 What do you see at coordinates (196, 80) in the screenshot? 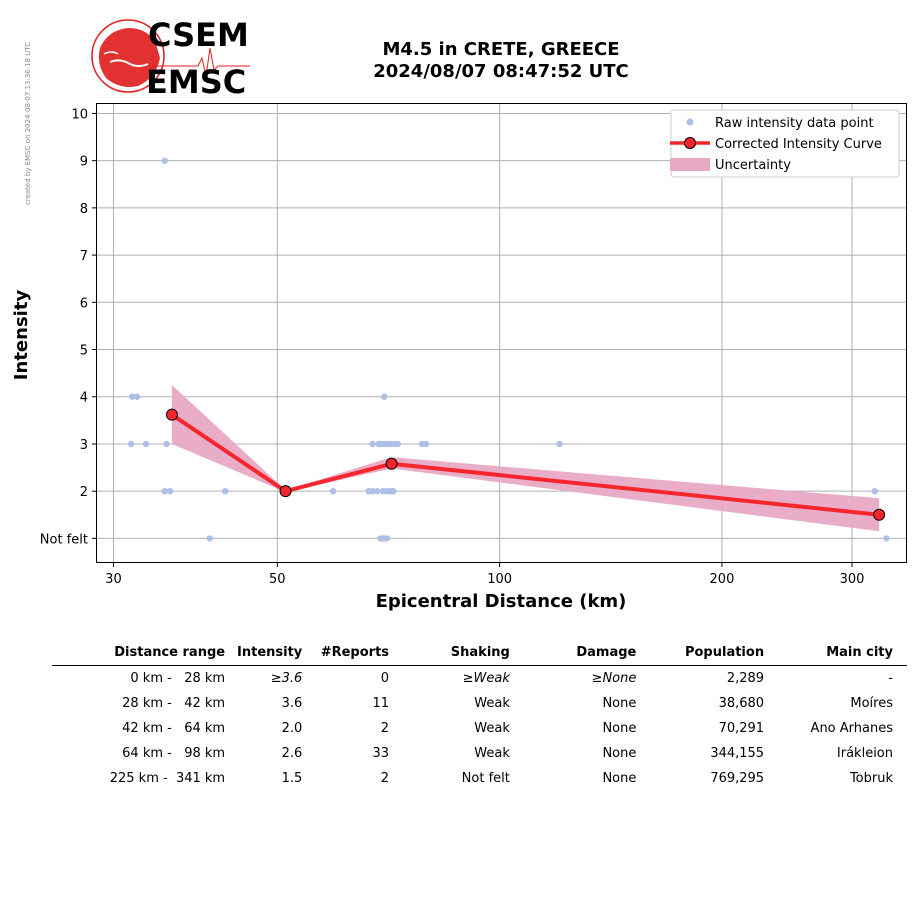
I see `logo-text-emsc: EMSC` at bounding box center [196, 80].